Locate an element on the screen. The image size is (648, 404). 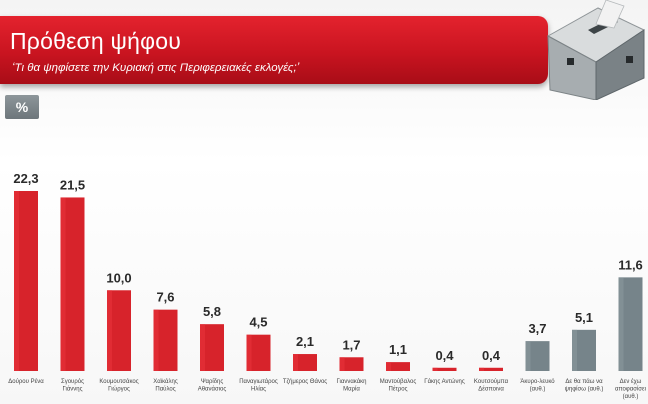
category-label: Ψαρίδης Αθανάσιος is located at coordinates (212, 386).